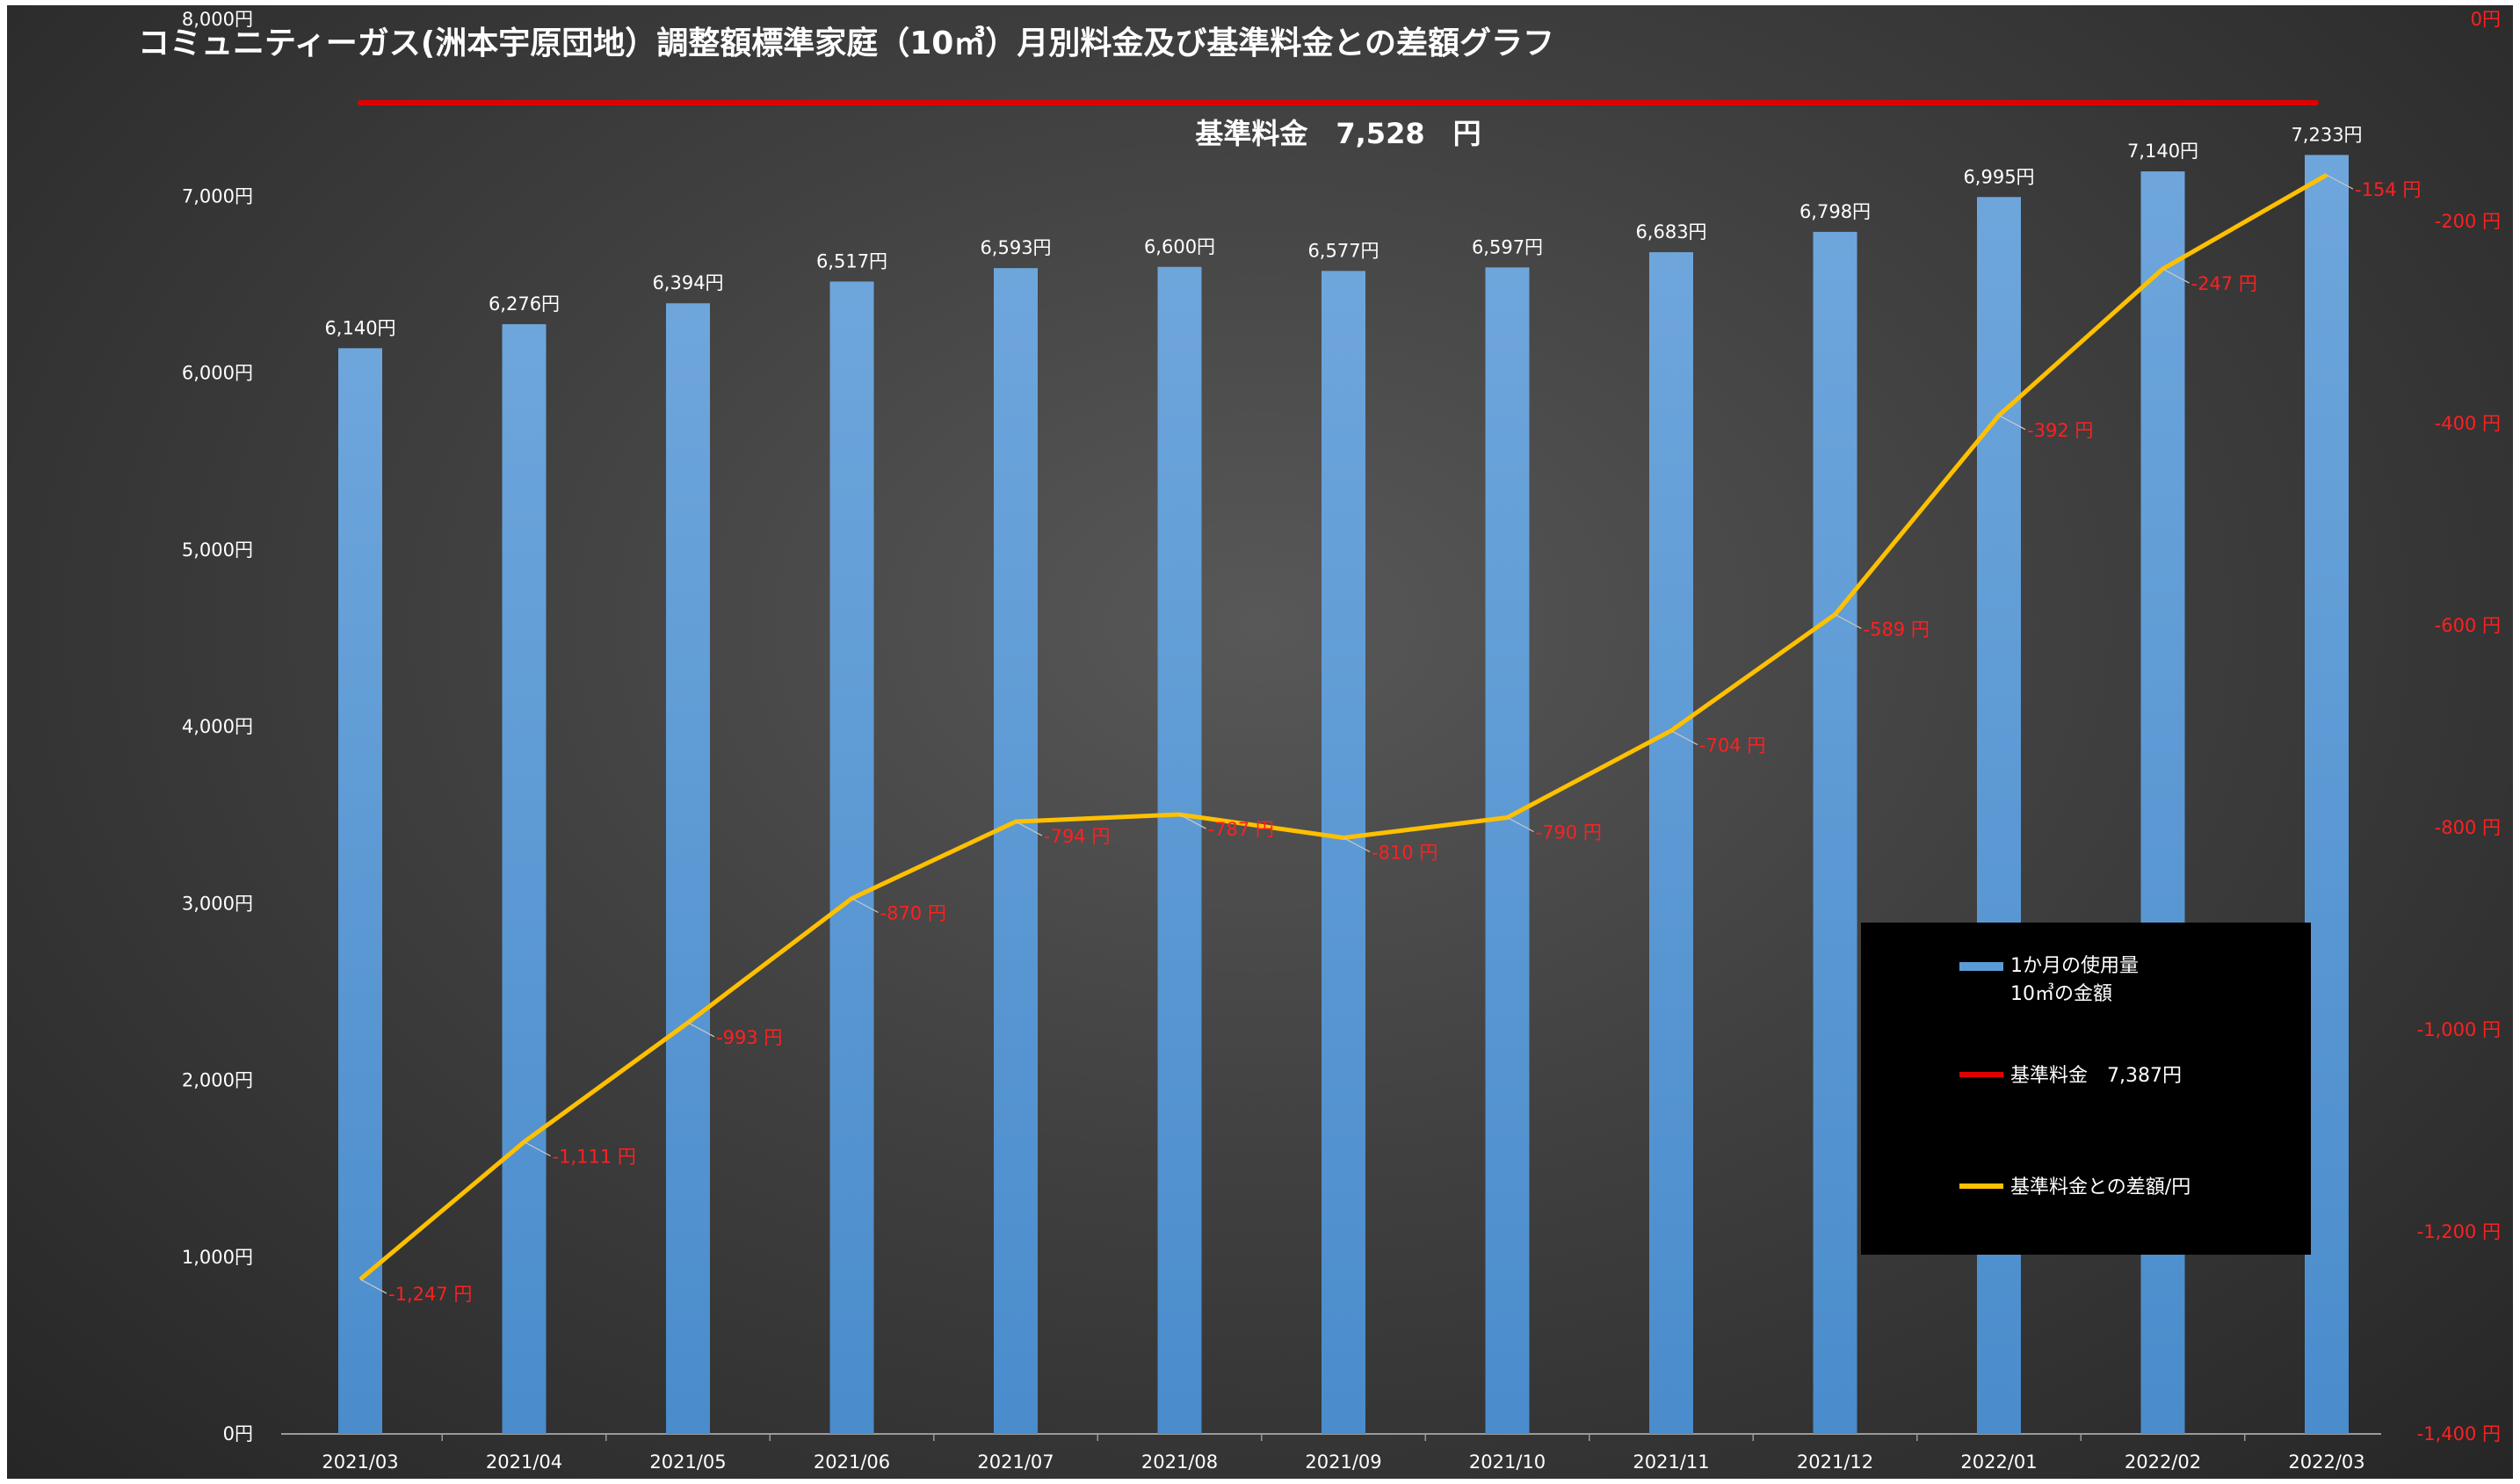 This screenshot has height=1484, width=2520. What do you see at coordinates (2100, 1187) in the screenshot?
I see `legend-line-label: 基準料金との差額/円` at bounding box center [2100, 1187].